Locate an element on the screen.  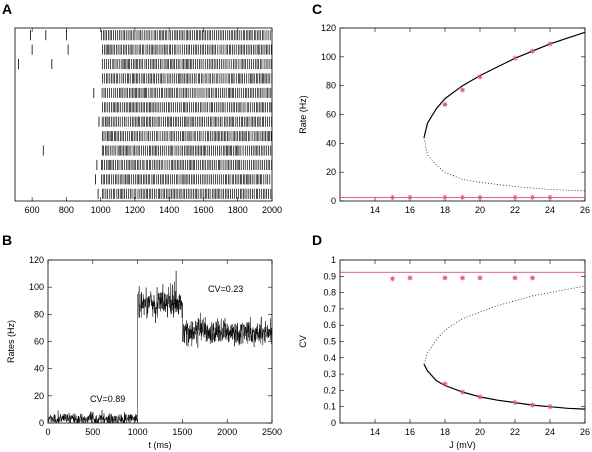
x-tick-label: 24 is located at coordinates (550, 432).